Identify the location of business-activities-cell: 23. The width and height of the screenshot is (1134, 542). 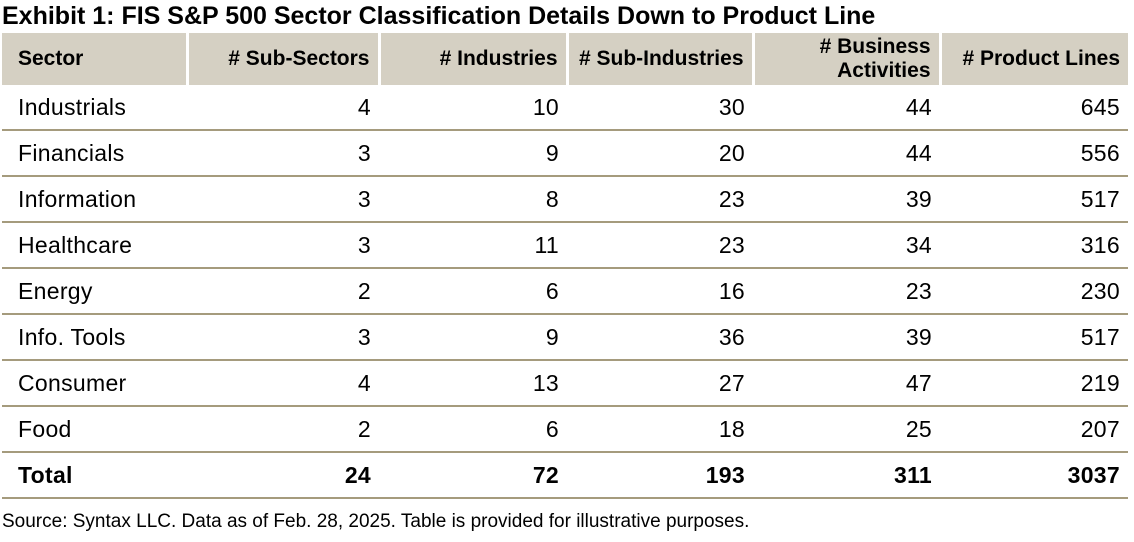
(846, 291).